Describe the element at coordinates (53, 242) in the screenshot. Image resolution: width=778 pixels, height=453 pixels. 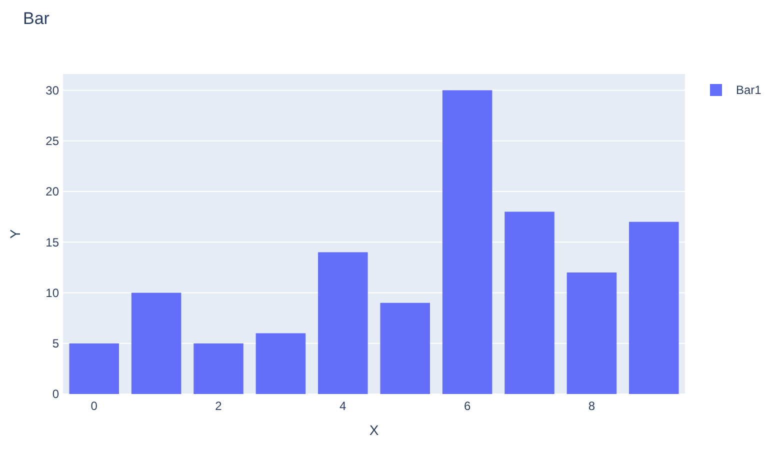
I see `y-tick-label: 15` at that location.